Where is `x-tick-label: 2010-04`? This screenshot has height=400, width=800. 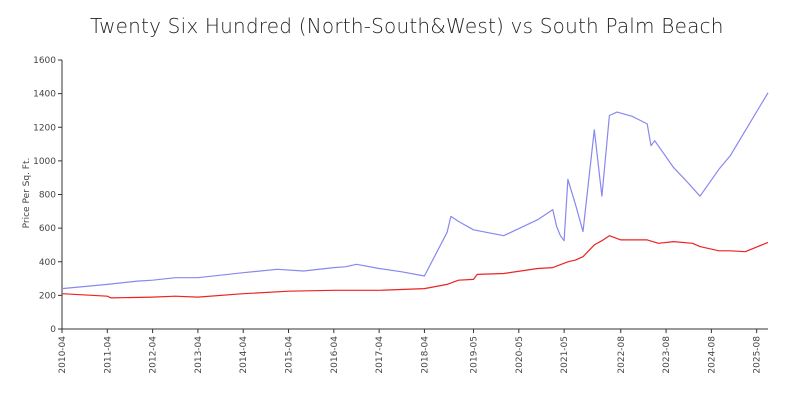
x-tick-label: 2010-04 is located at coordinates (63, 355).